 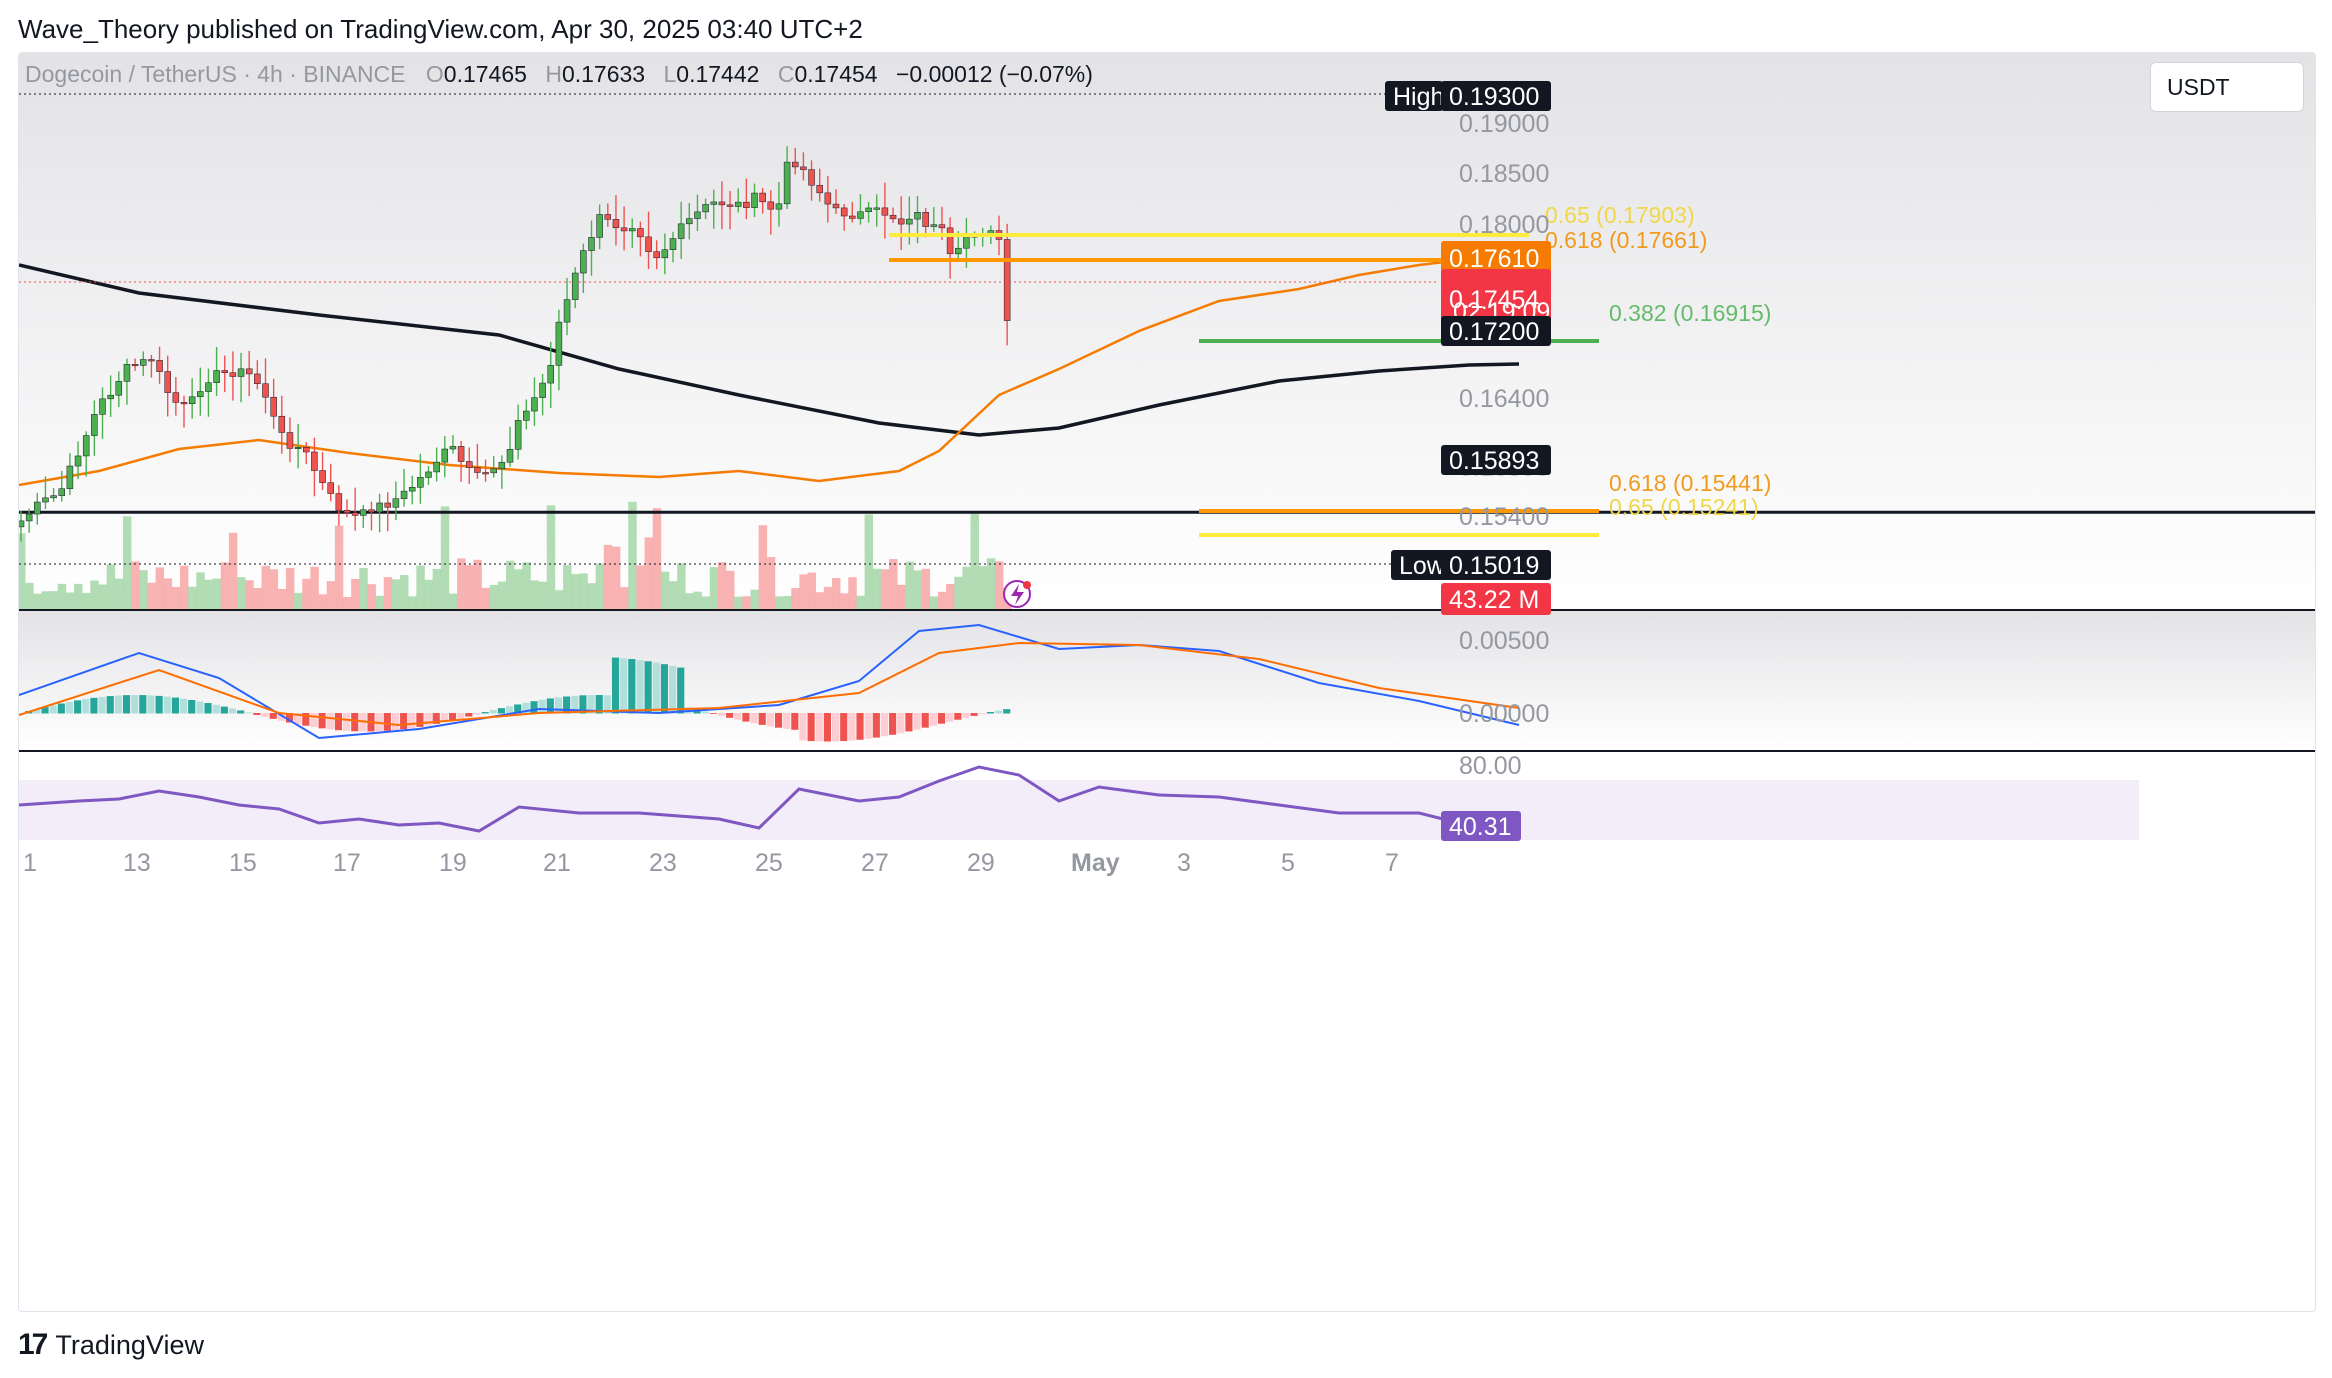 What do you see at coordinates (515, 344) in the screenshot?
I see `candles-layer` at bounding box center [515, 344].